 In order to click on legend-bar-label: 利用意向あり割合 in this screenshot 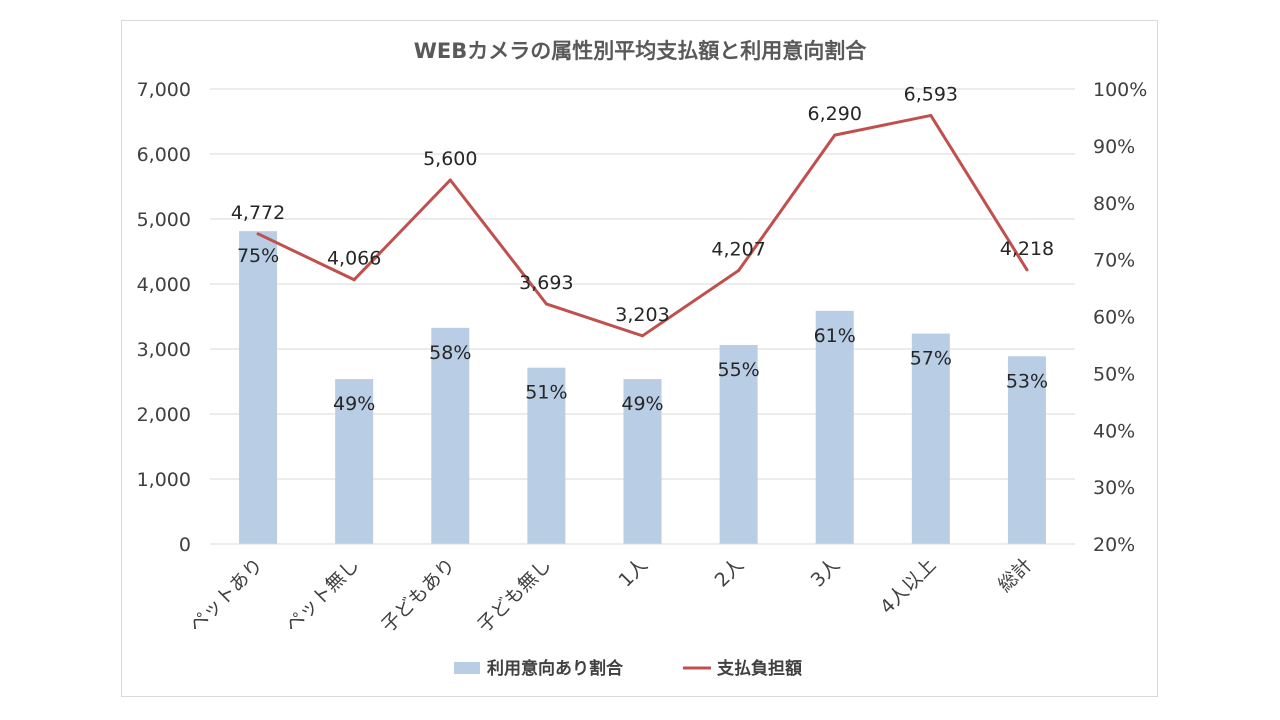, I will do `click(555, 668)`.